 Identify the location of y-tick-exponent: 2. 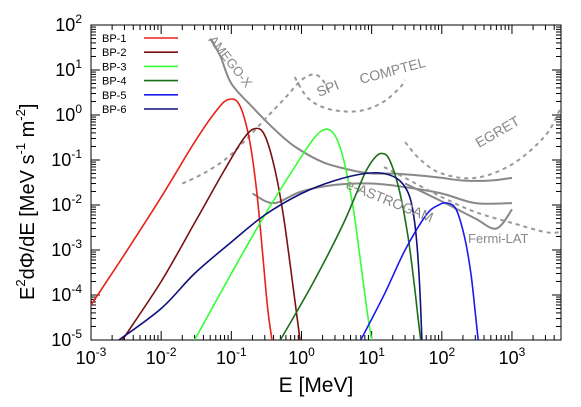
(78, 19).